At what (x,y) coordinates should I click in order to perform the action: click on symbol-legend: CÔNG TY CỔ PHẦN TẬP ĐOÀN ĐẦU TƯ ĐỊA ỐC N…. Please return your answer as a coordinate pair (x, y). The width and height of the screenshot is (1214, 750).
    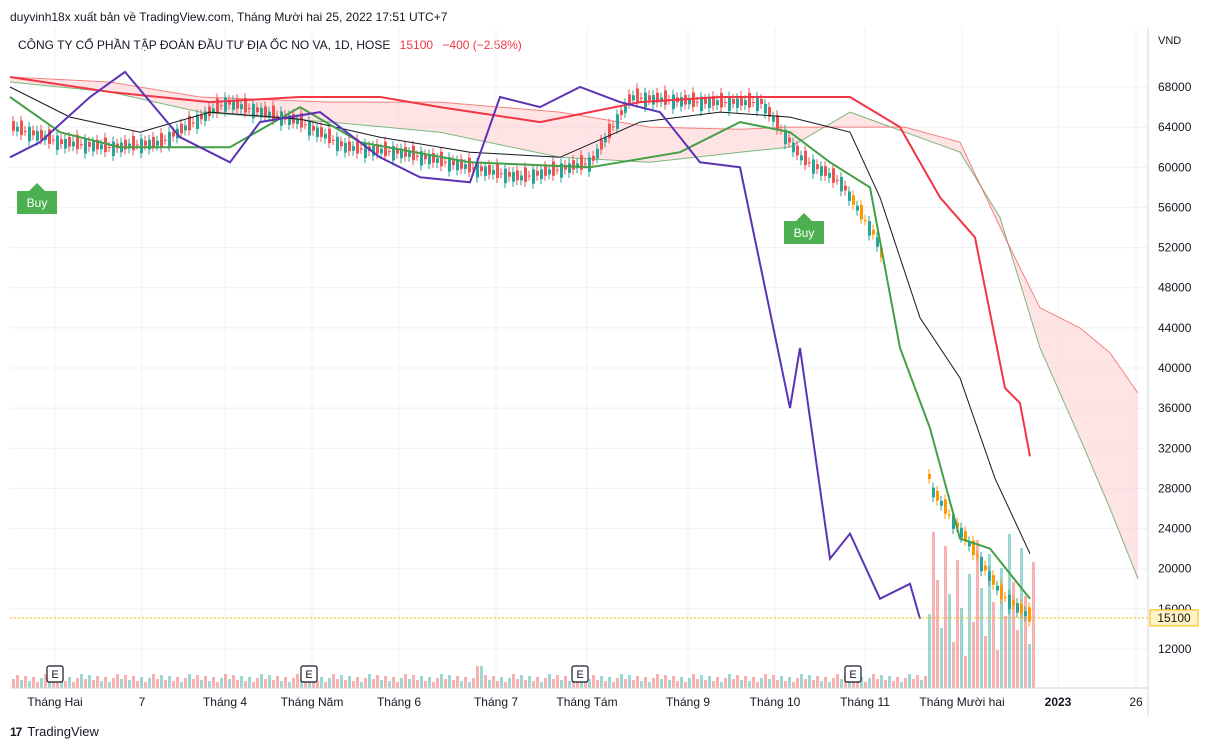
    Looking at the image, I should click on (270, 45).